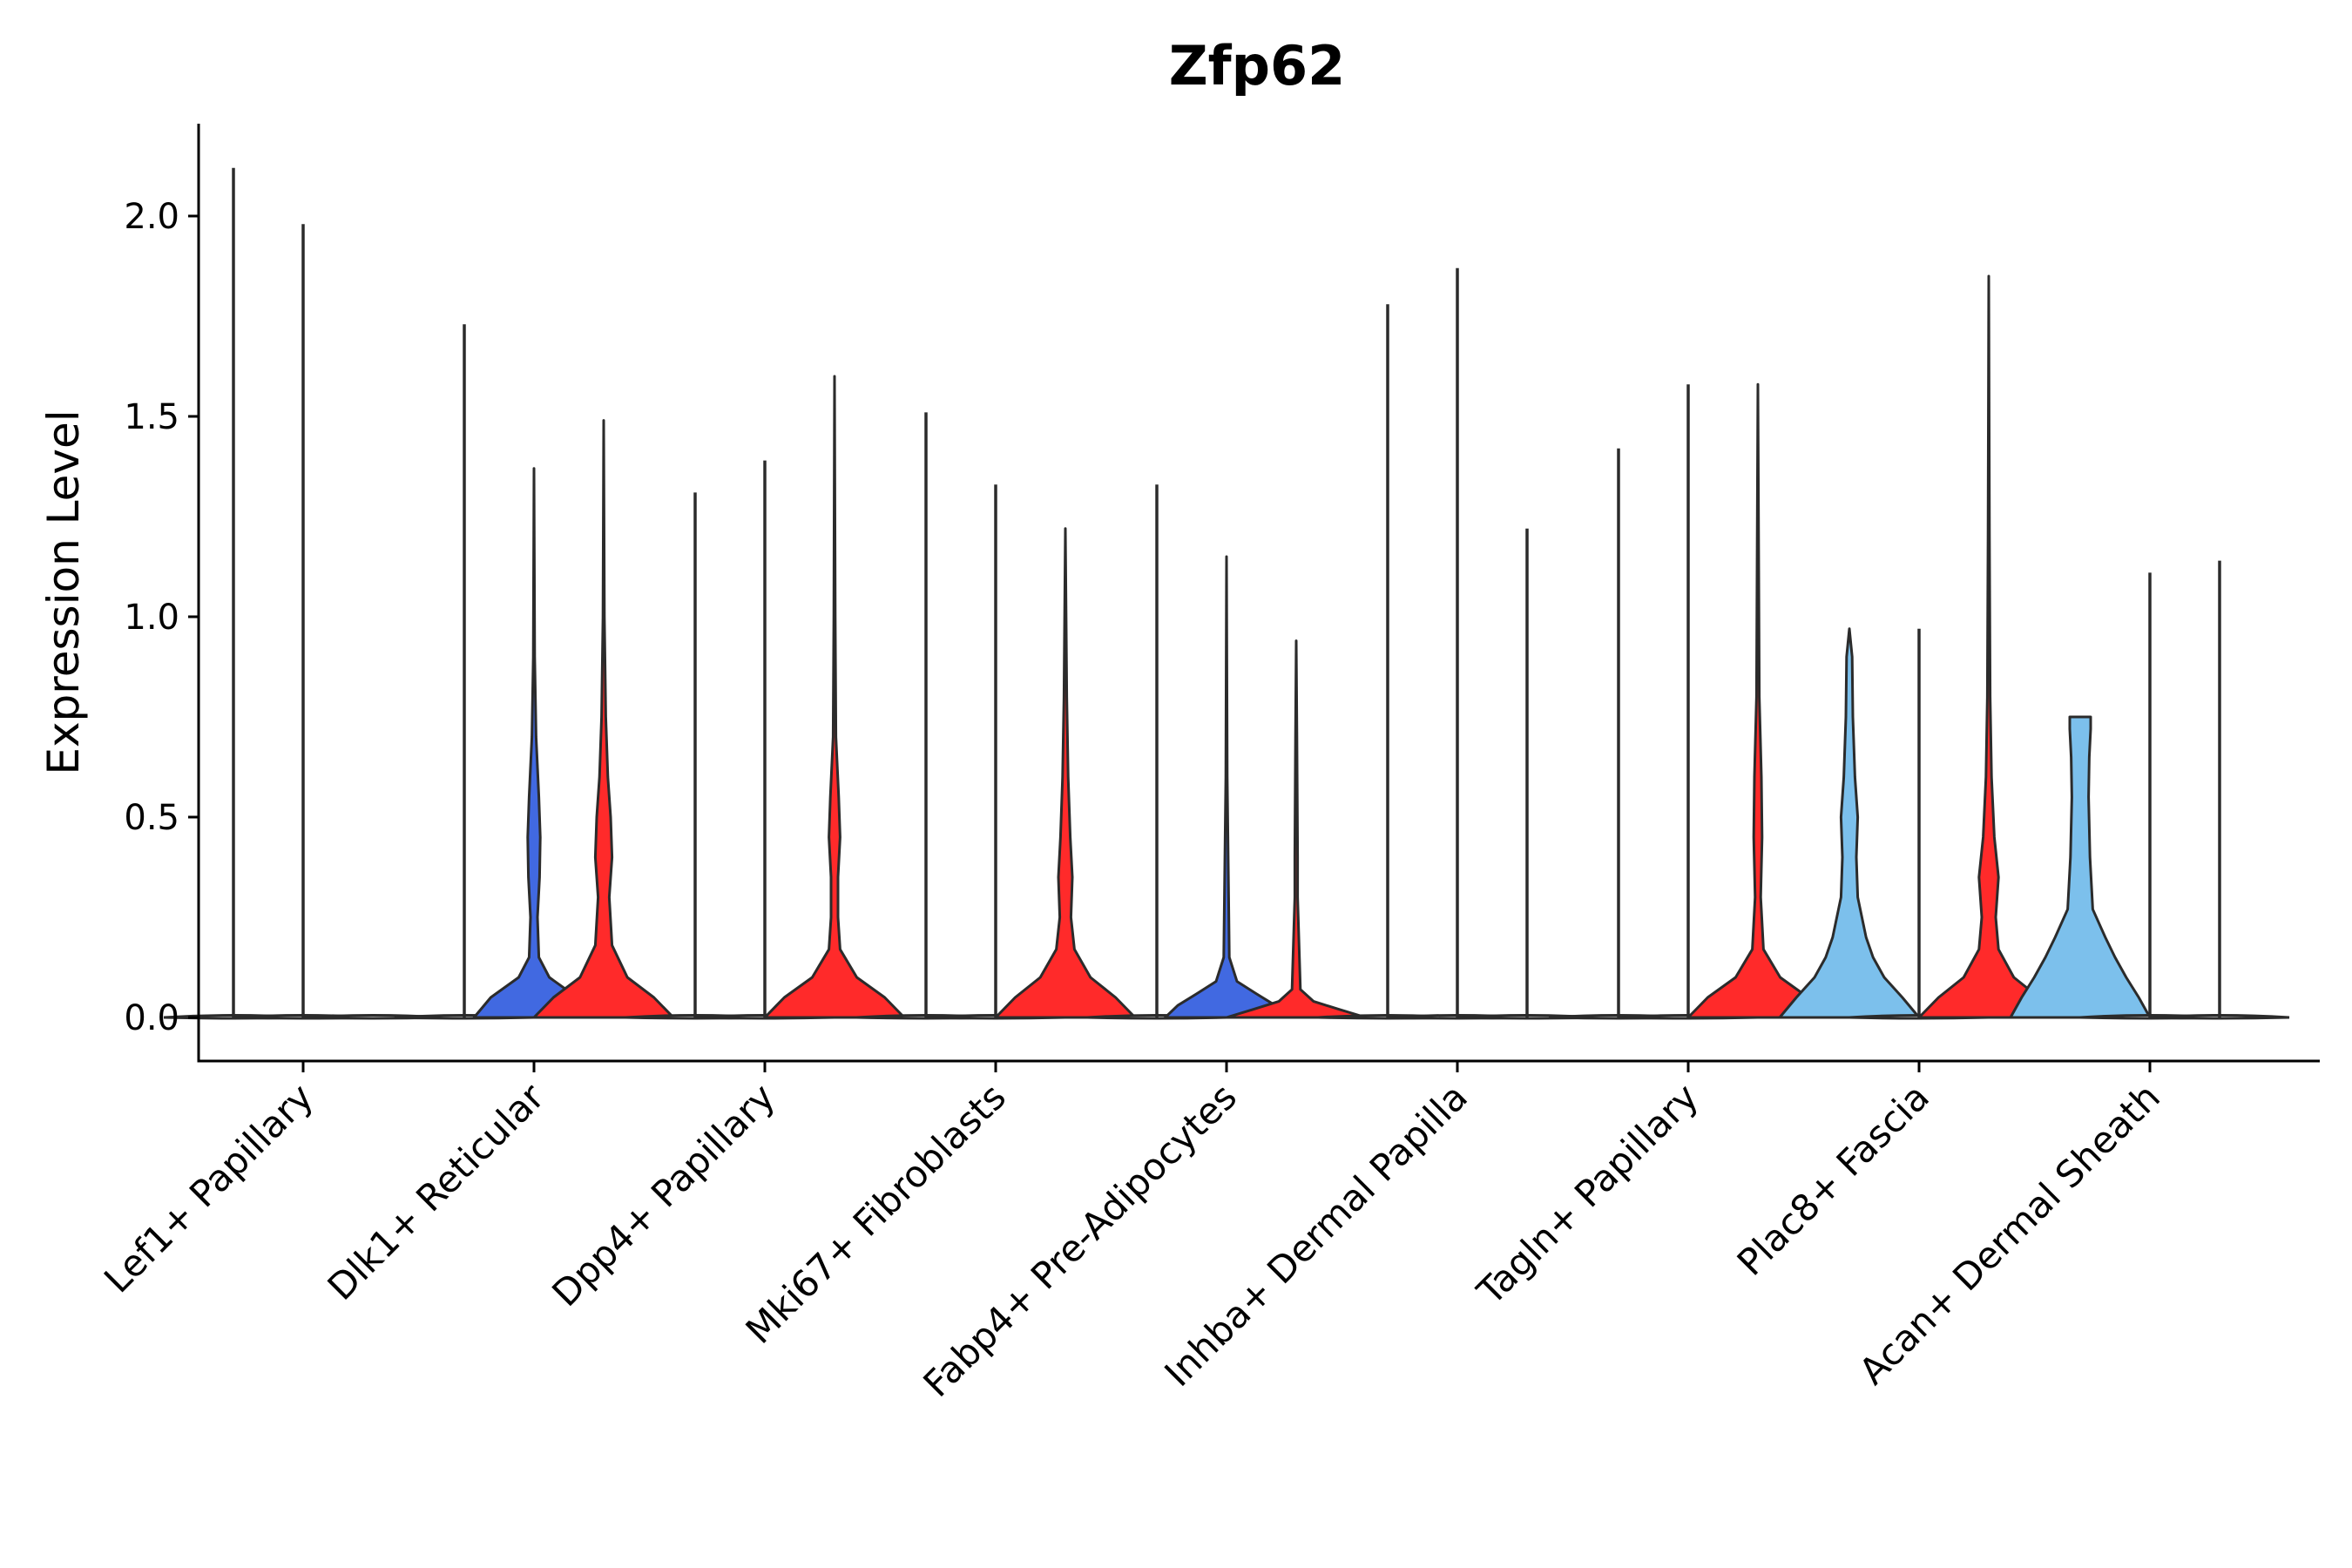  Describe the element at coordinates (64, 591) in the screenshot. I see `y-axis-title: Expression Level` at that location.